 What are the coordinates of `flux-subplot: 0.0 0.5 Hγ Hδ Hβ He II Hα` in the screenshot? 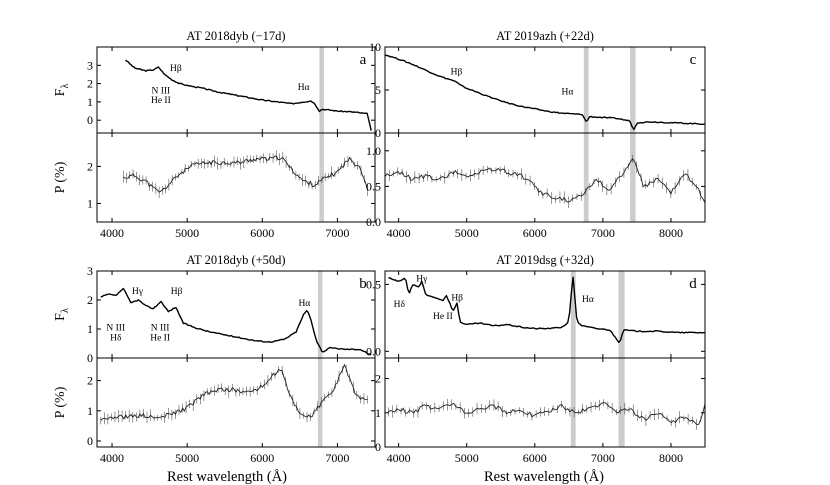 It's located at (536, 314).